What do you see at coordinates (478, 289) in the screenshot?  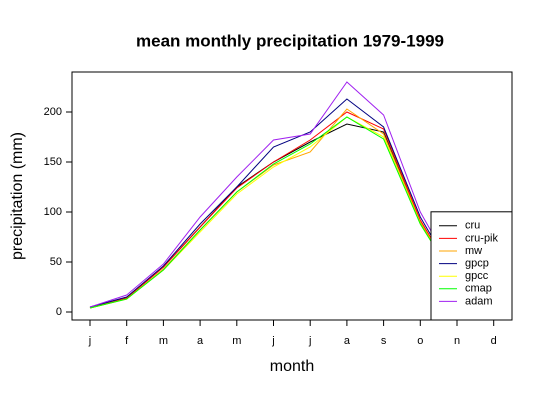 I see `legend-label: cmap` at bounding box center [478, 289].